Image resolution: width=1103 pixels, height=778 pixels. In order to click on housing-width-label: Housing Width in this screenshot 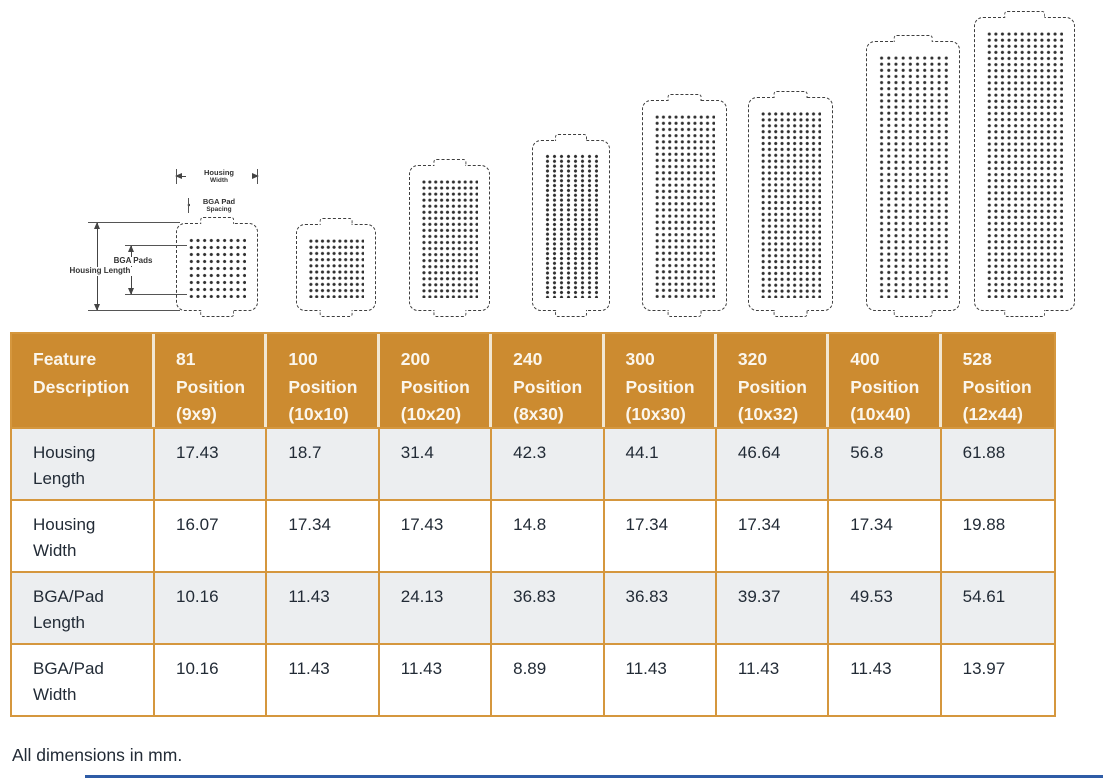, I will do `click(219, 176)`.